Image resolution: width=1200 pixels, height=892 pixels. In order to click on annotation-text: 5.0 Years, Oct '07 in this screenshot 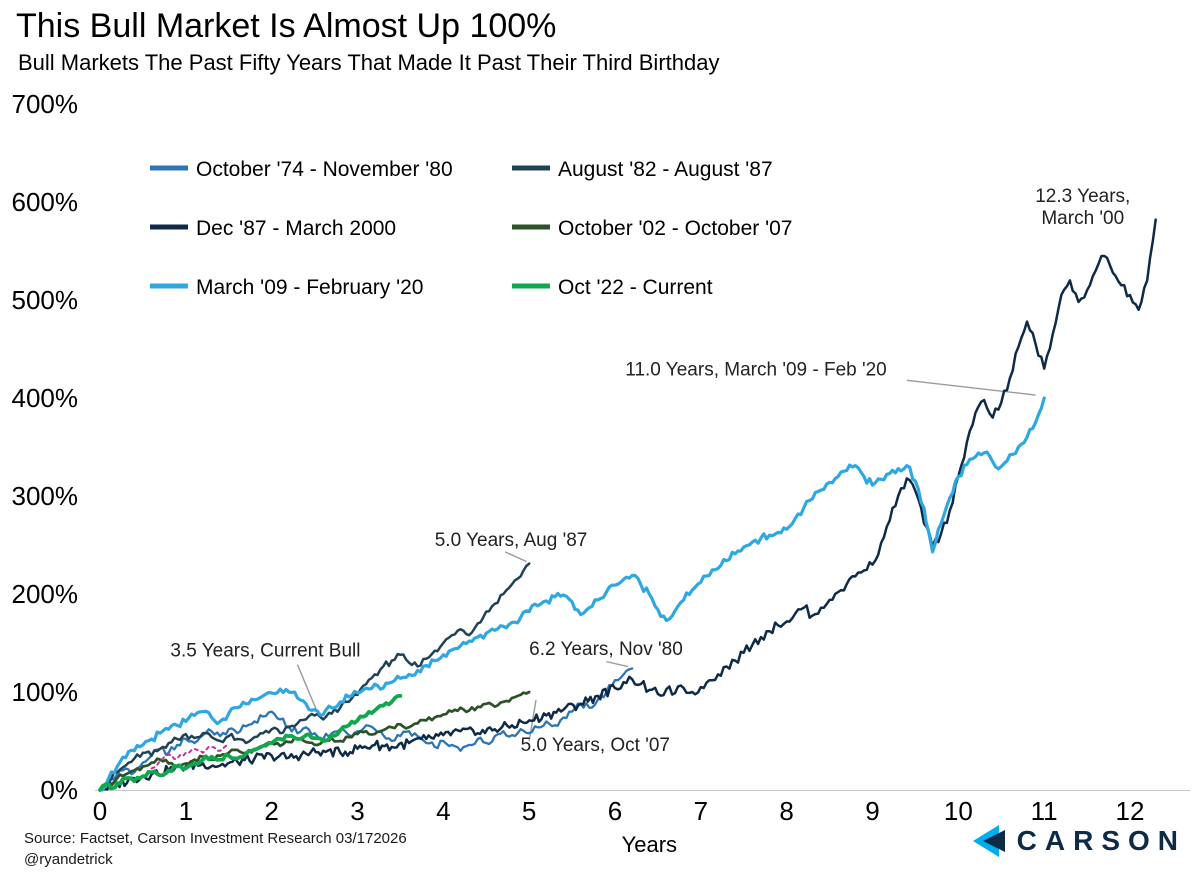, I will do `click(595, 745)`.